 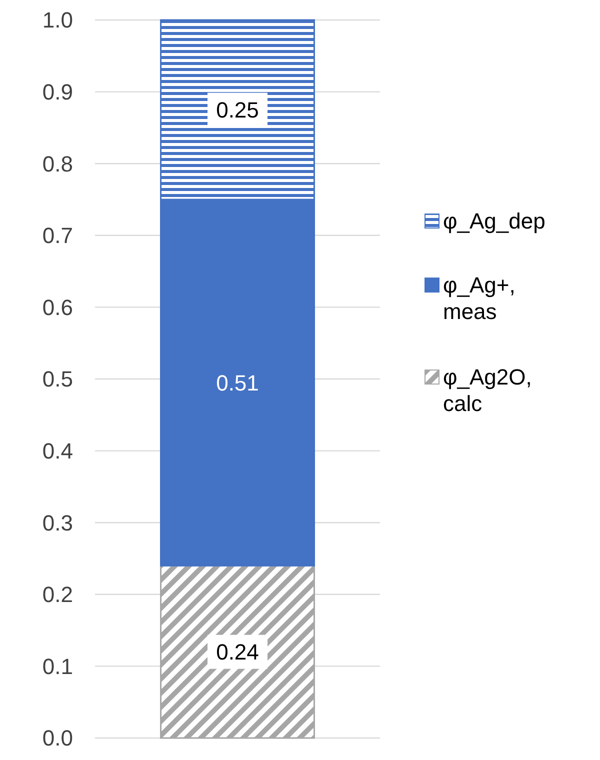 What do you see at coordinates (57, 451) in the screenshot?
I see `y-tick-label: 0.4` at bounding box center [57, 451].